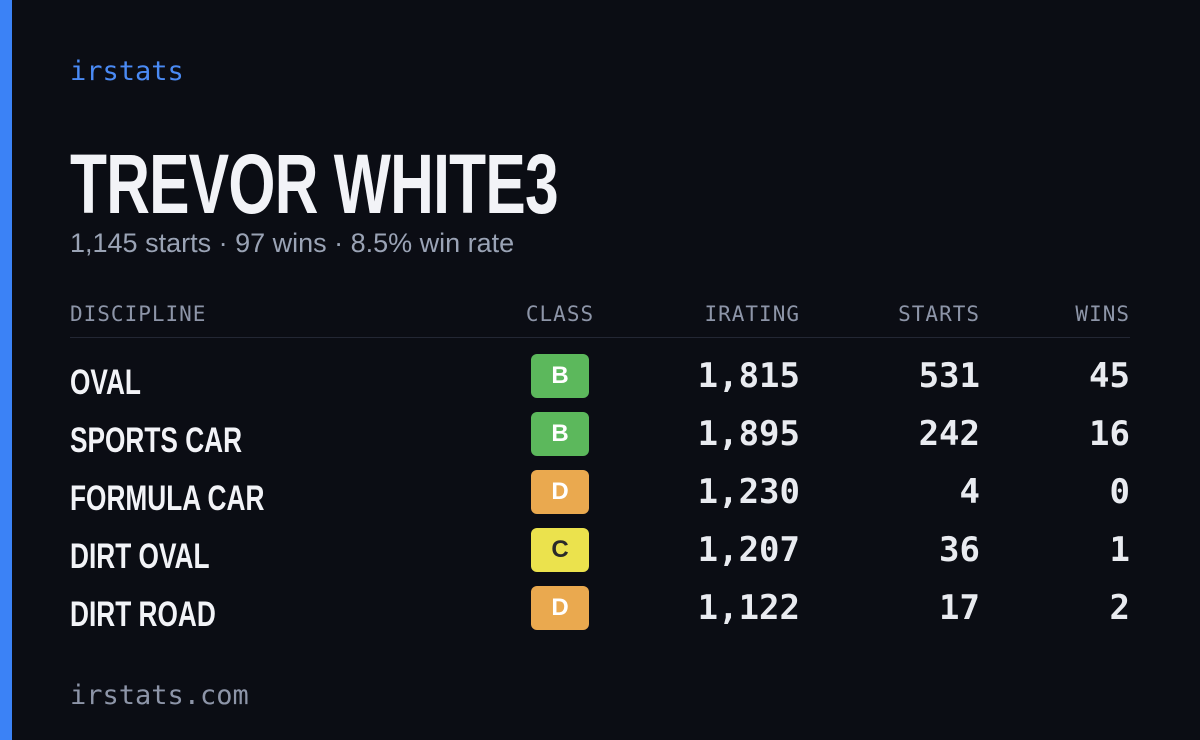 The image size is (1200, 740). Describe the element at coordinates (949, 376) in the screenshot. I see `starts: 531` at that location.